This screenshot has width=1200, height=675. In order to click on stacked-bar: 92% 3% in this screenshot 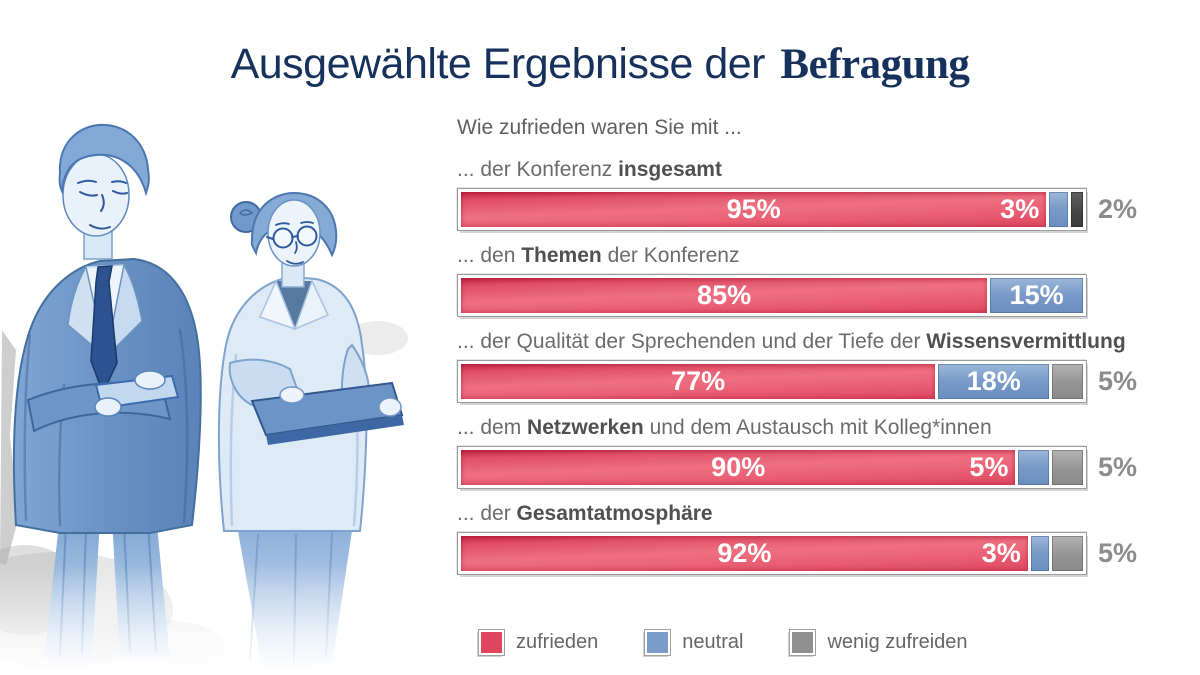, I will do `click(772, 553)`.